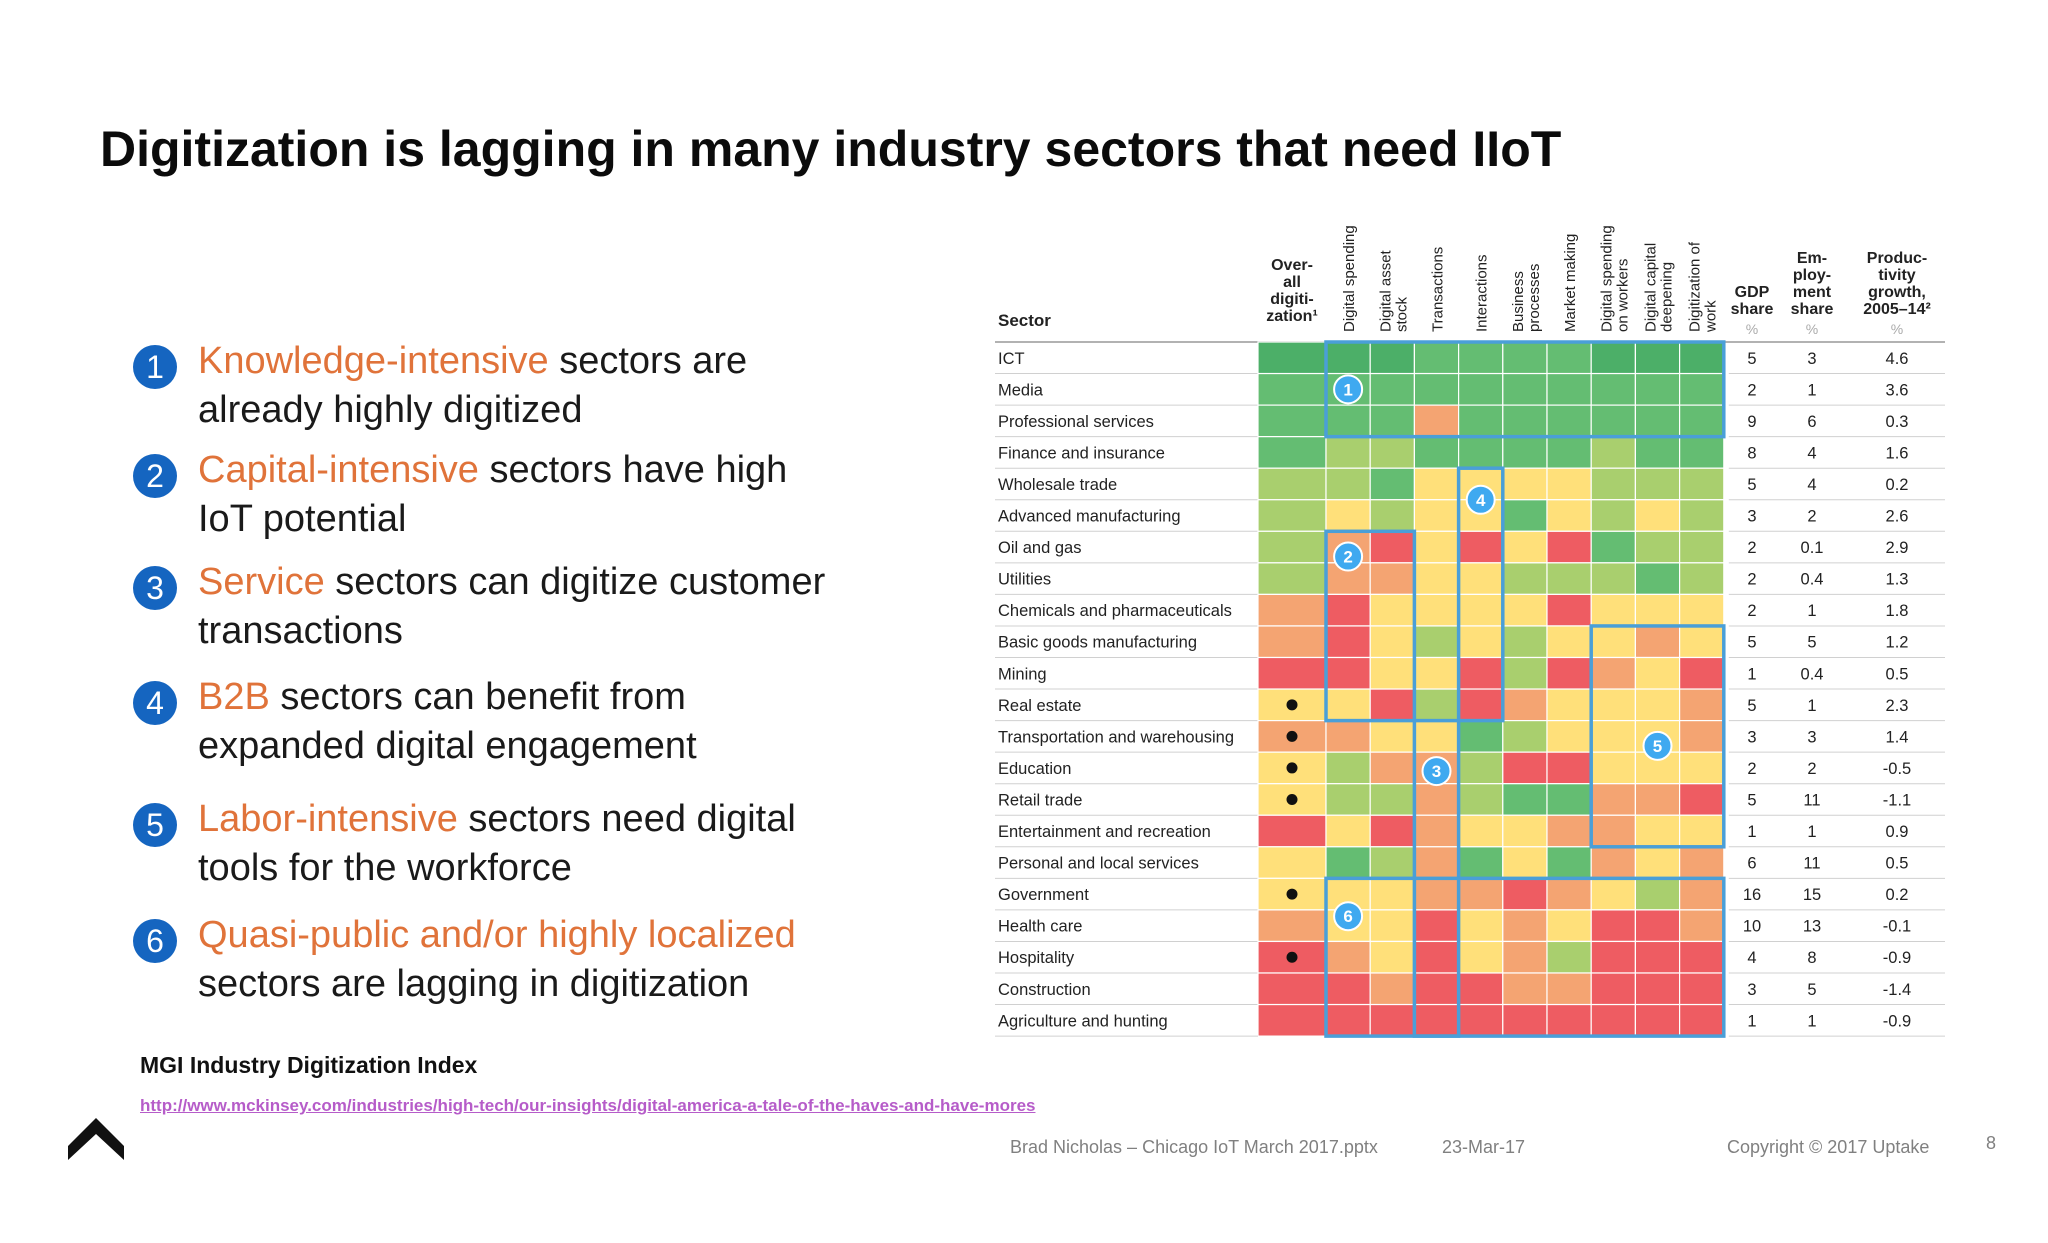  Describe the element at coordinates (575, 582) in the screenshot. I see `bullet-rest-3: sectors can digitize customer` at that location.